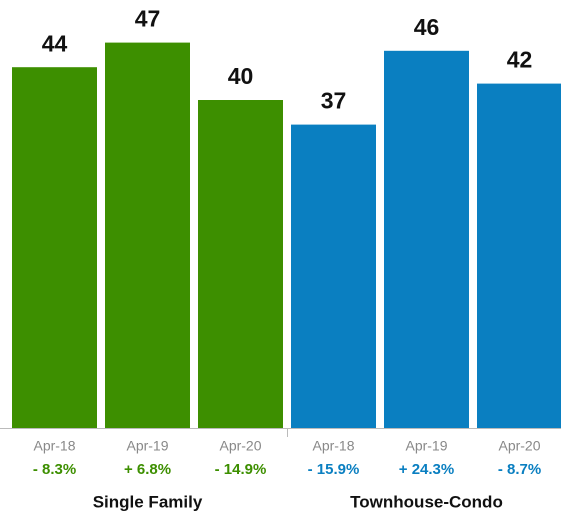 The image size is (561, 517). Describe the element at coordinates (148, 19) in the screenshot. I see `value-label: 47` at that location.